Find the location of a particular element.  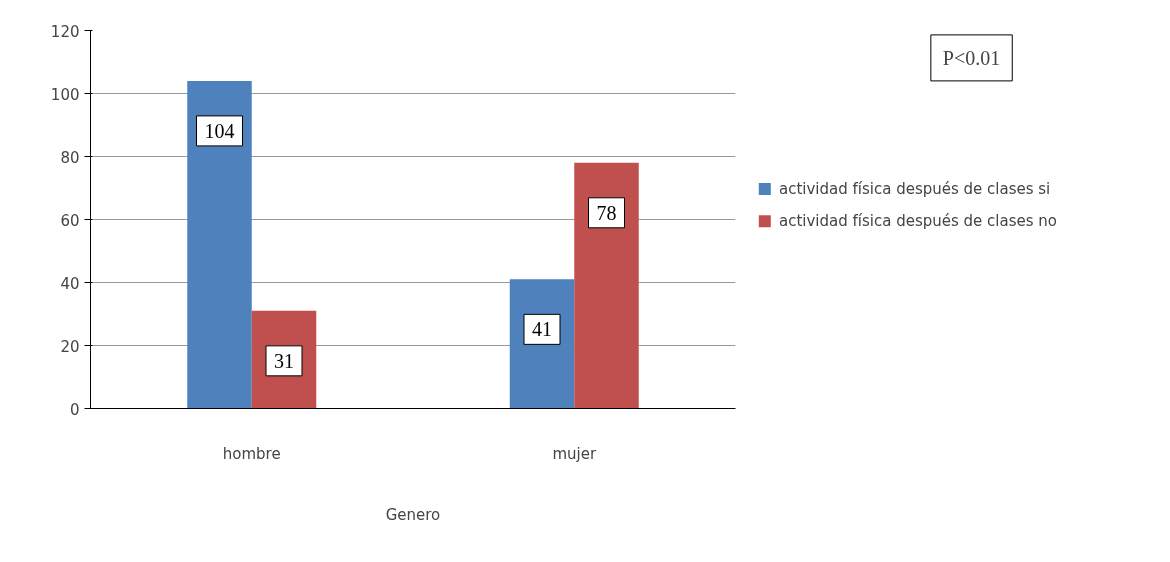

data-label: 31 is located at coordinates (284, 360).